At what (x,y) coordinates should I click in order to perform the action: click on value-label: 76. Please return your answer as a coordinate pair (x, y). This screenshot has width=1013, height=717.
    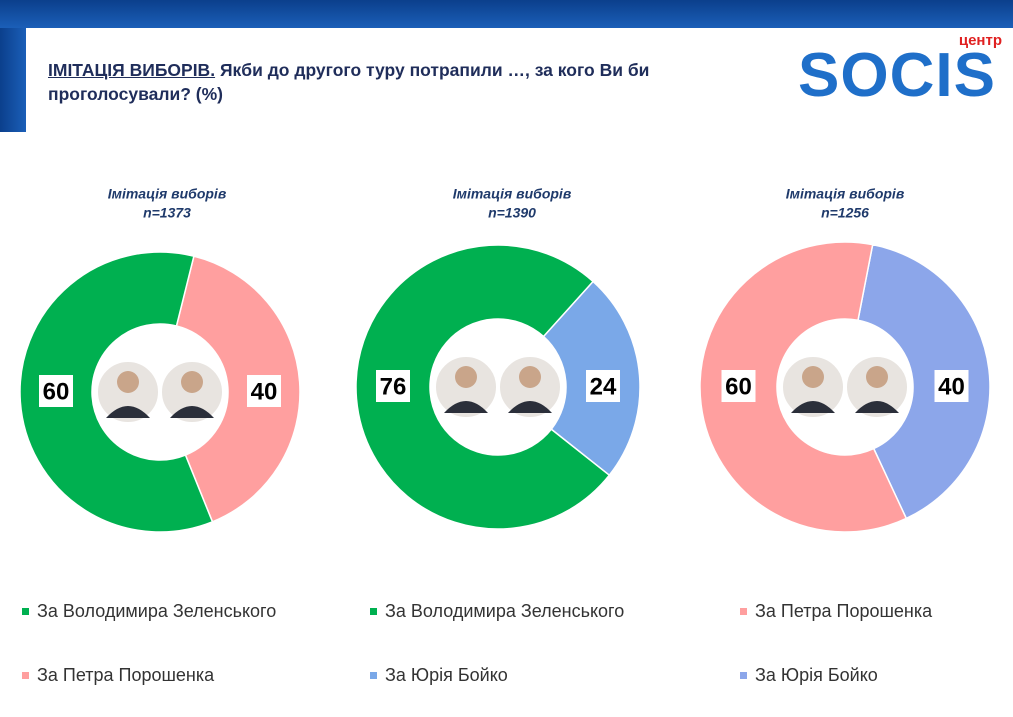
    Looking at the image, I should click on (393, 386).